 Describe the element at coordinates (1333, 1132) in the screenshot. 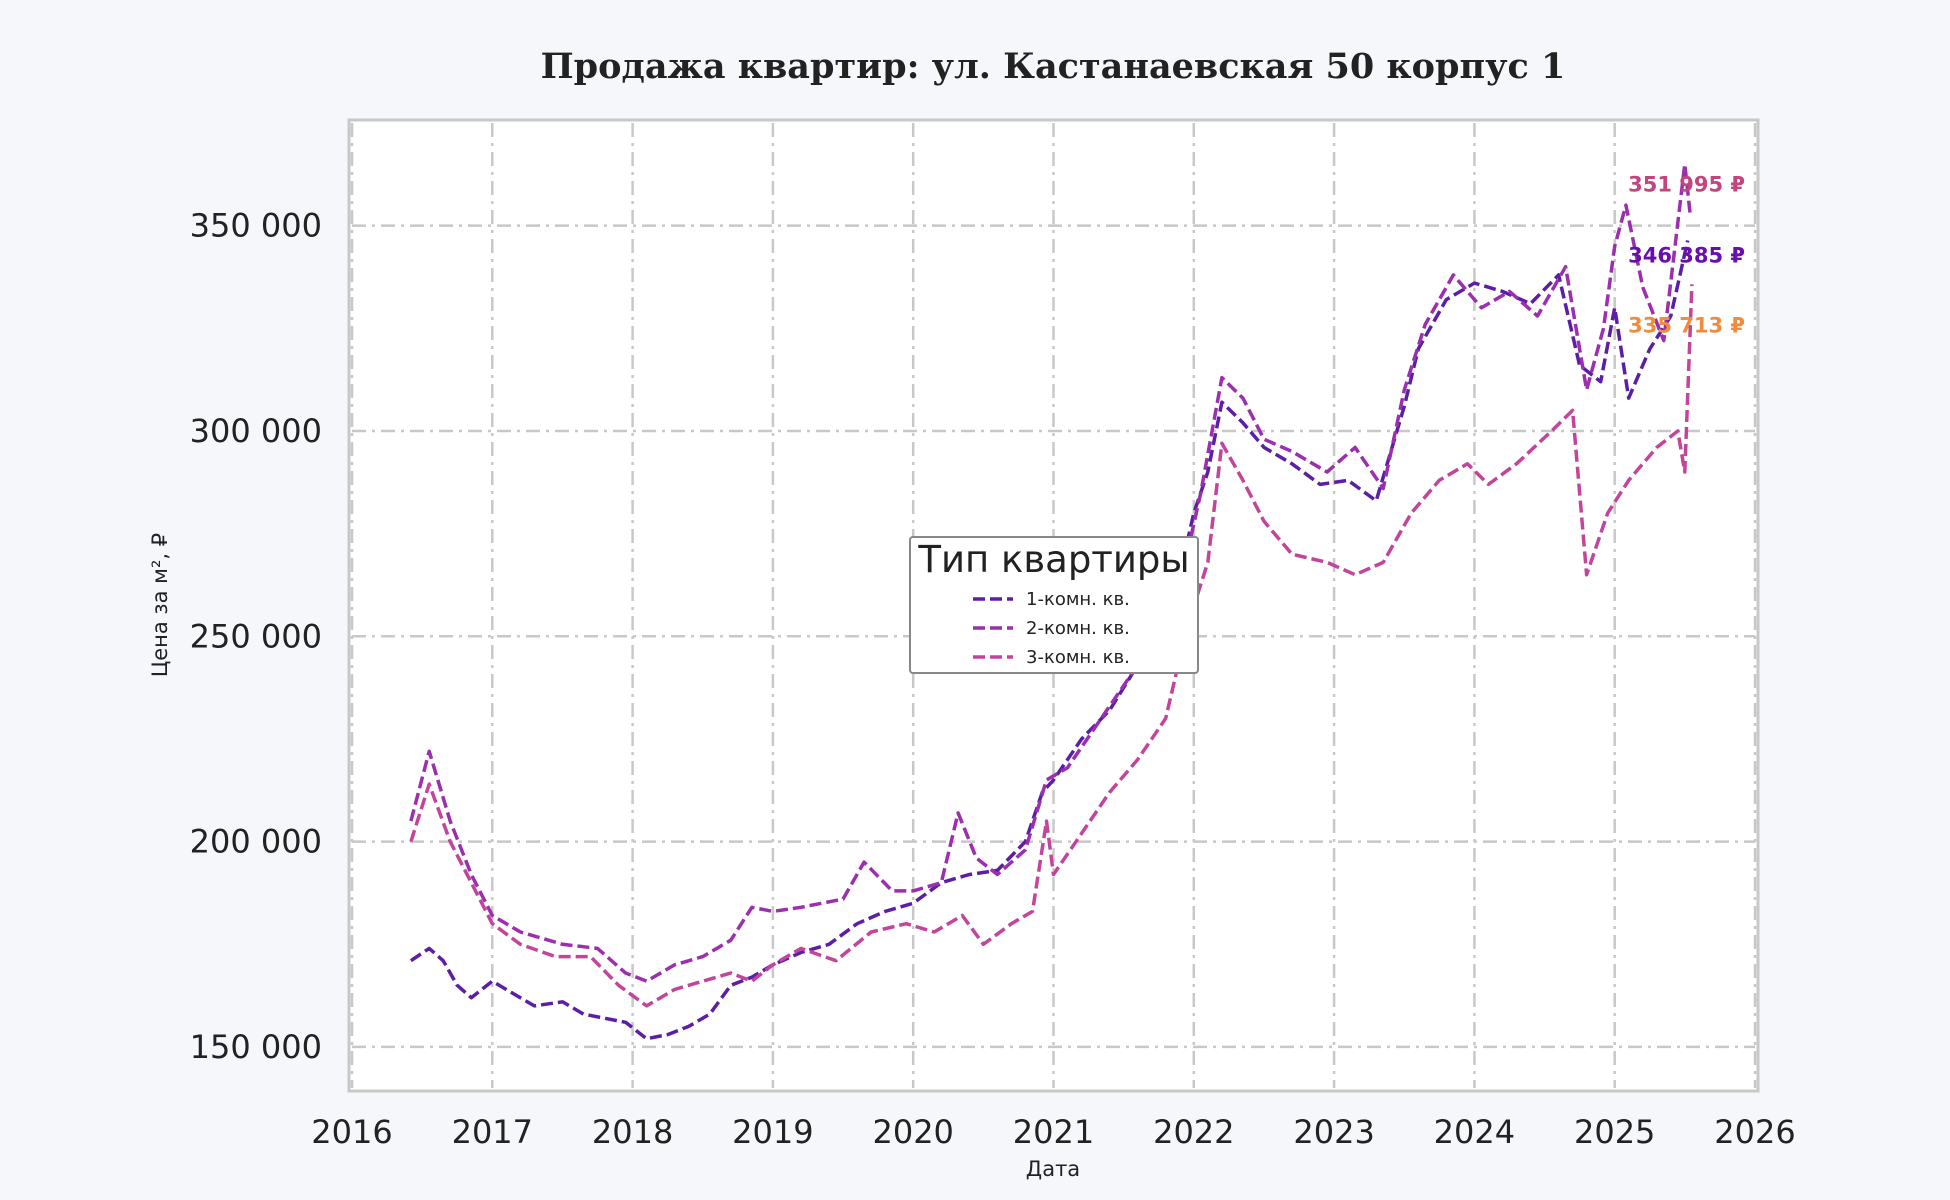

I see `x-tick-label: 2023` at that location.